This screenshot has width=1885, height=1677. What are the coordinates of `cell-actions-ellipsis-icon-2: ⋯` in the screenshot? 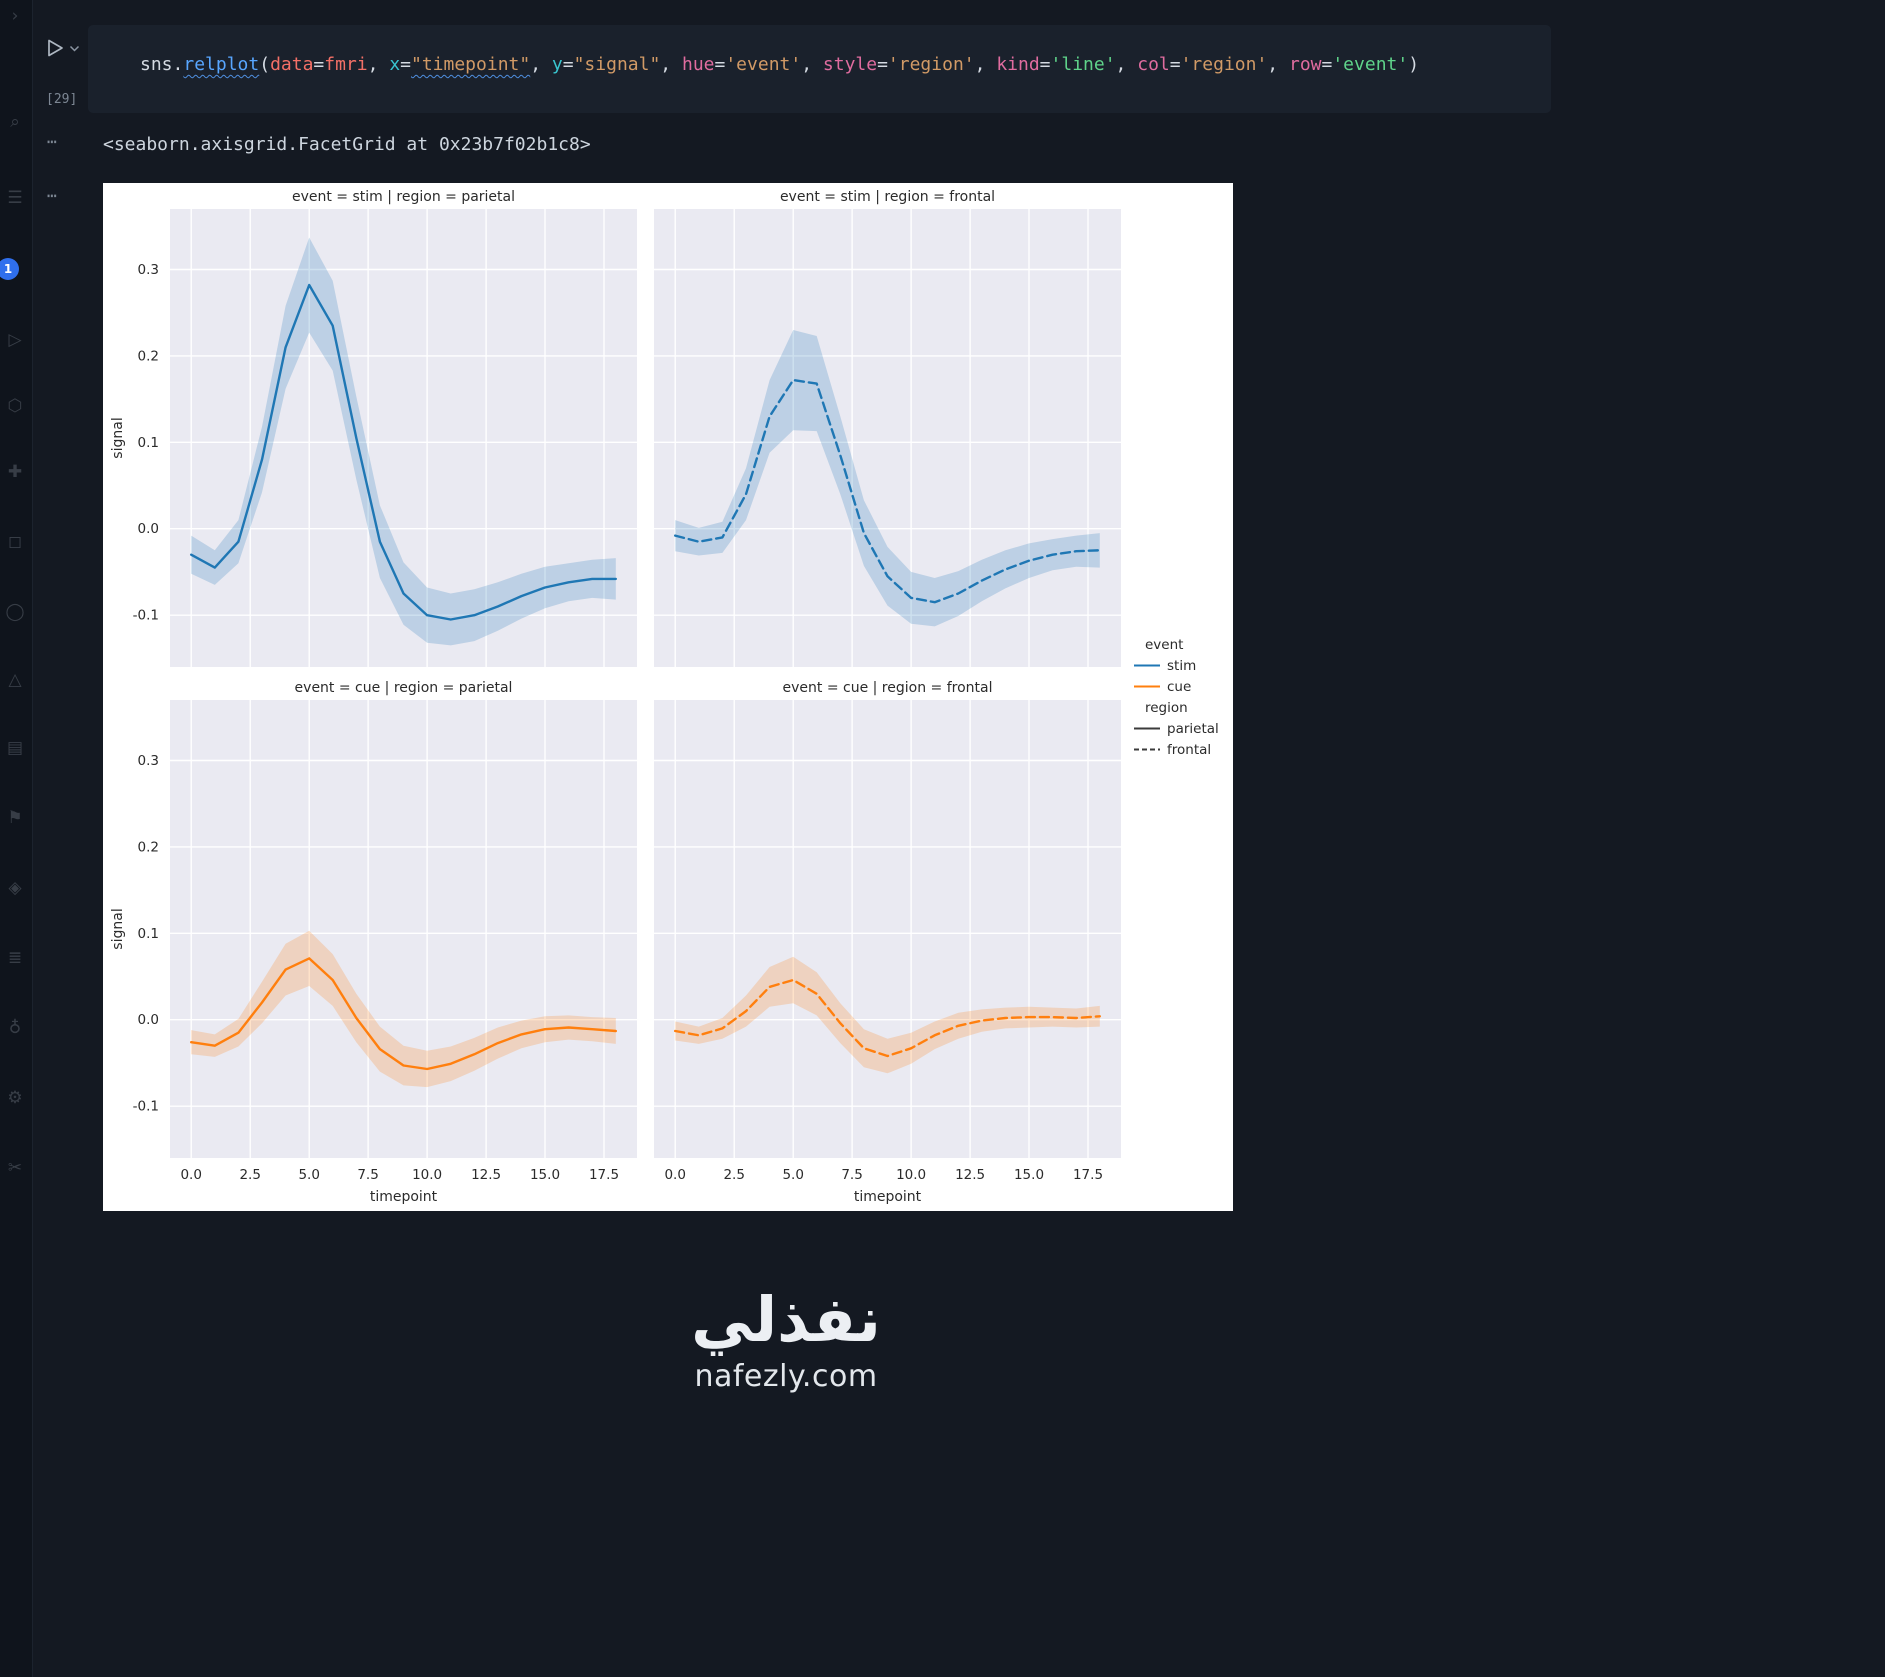 It's located at (52, 195).